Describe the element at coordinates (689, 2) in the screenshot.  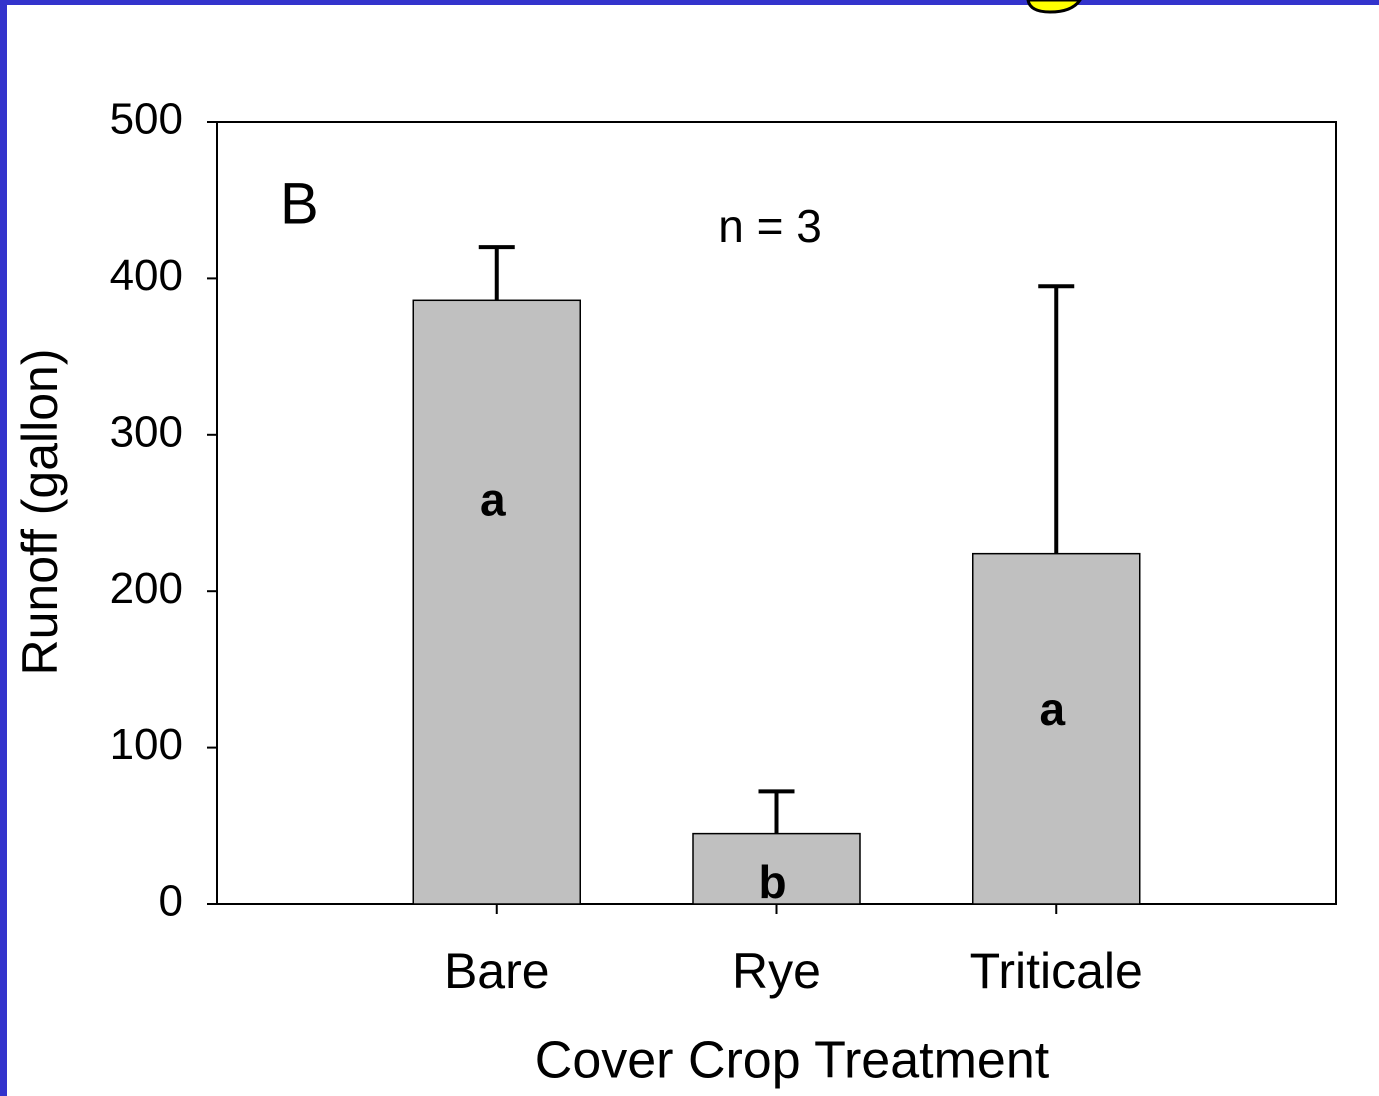
I see `top-border` at that location.